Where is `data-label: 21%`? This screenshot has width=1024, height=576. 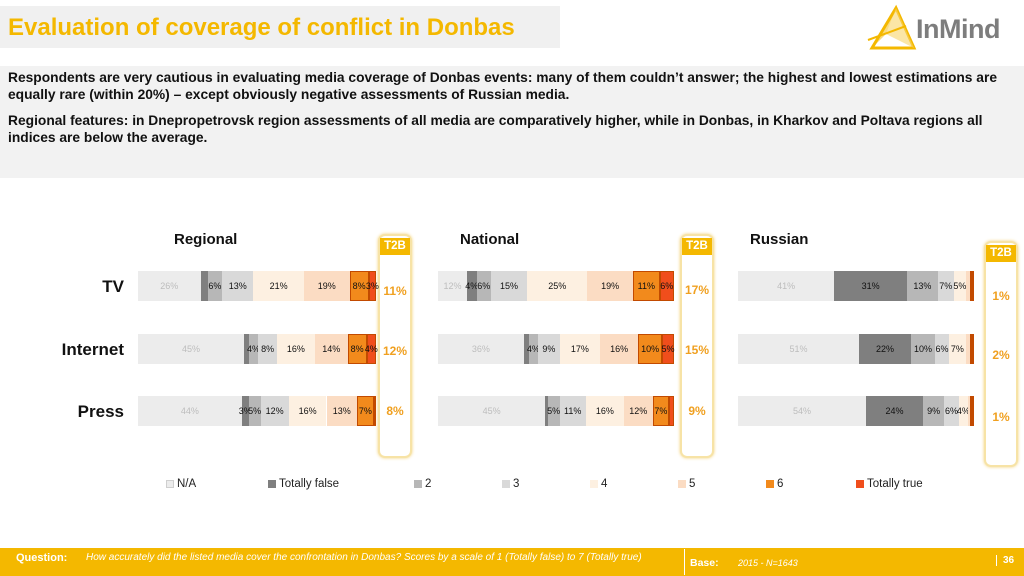
data-label: 21% is located at coordinates (278, 286).